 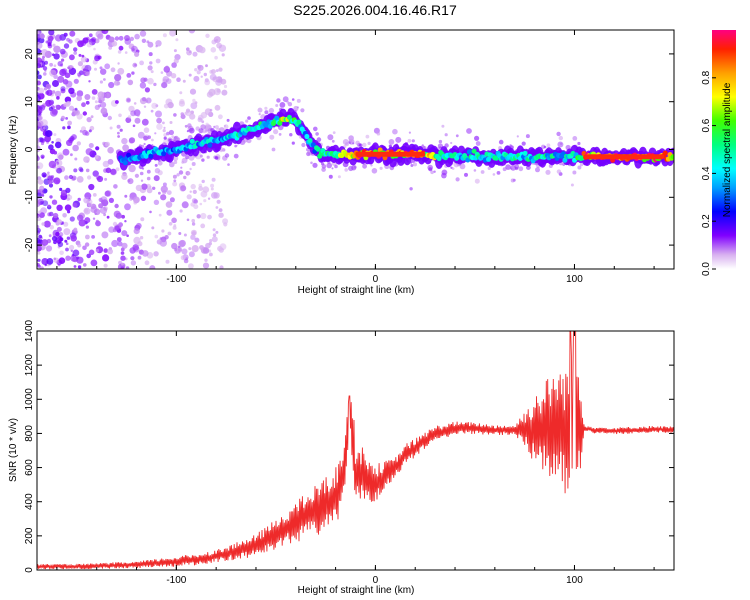 I want to click on snr-x-axis-label: Height of straight line (km), so click(x=356, y=590).